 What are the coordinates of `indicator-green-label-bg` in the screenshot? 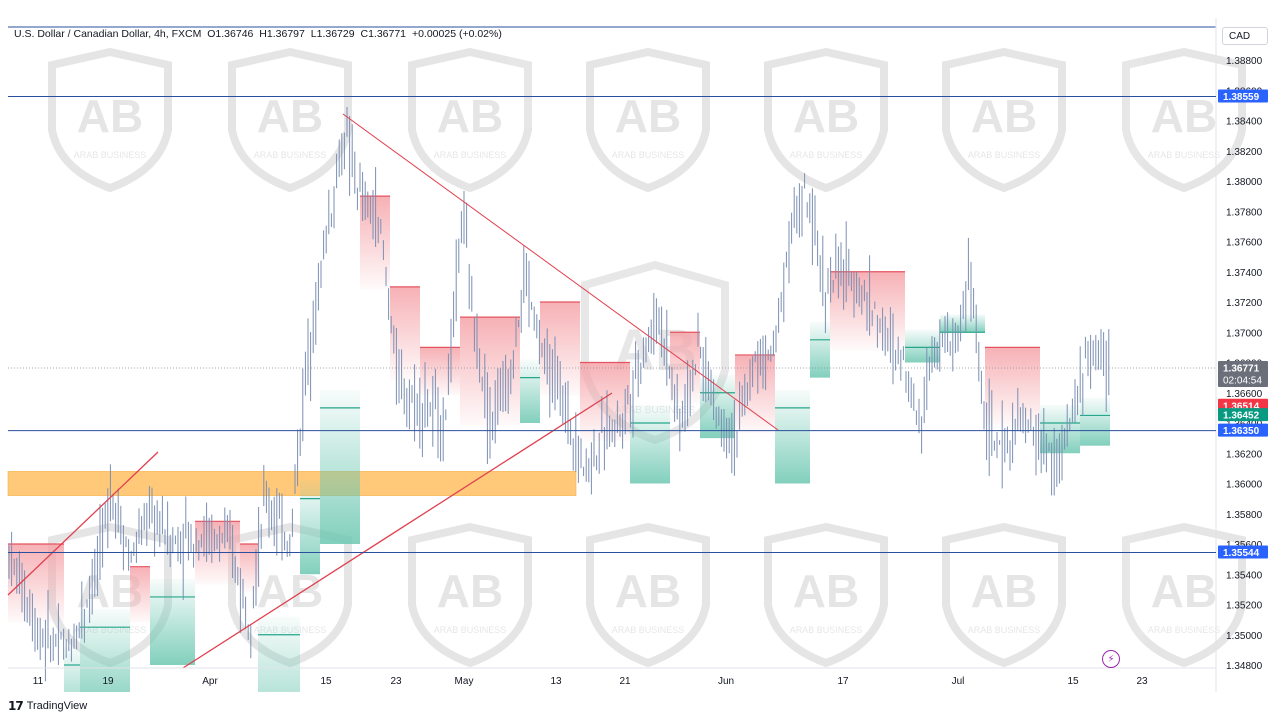 It's located at (1243, 415).